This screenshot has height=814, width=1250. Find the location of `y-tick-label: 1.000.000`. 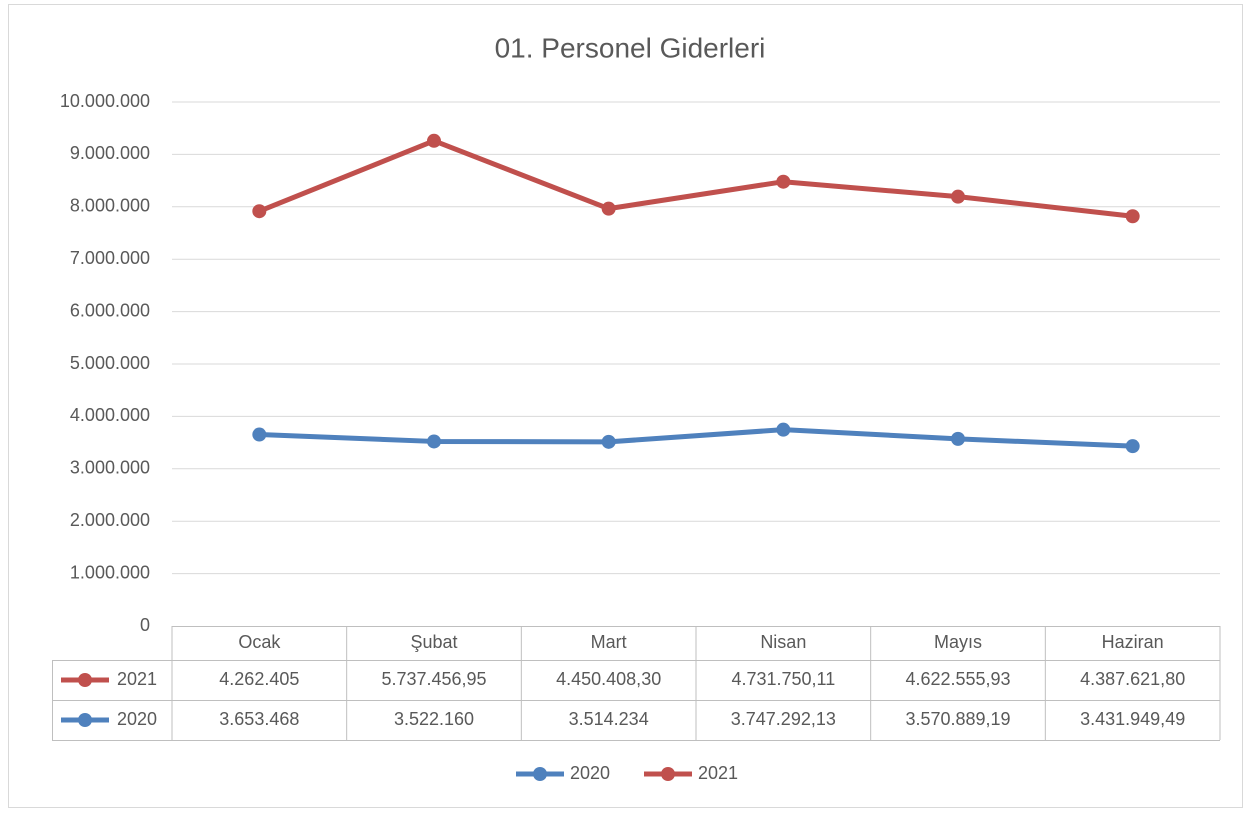

y-tick-label: 1.000.000 is located at coordinates (110, 572).